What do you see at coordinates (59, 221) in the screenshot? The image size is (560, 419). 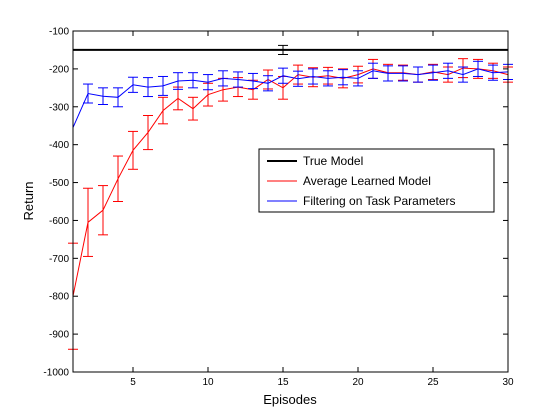 I see `y-tick-label: -600` at bounding box center [59, 221].